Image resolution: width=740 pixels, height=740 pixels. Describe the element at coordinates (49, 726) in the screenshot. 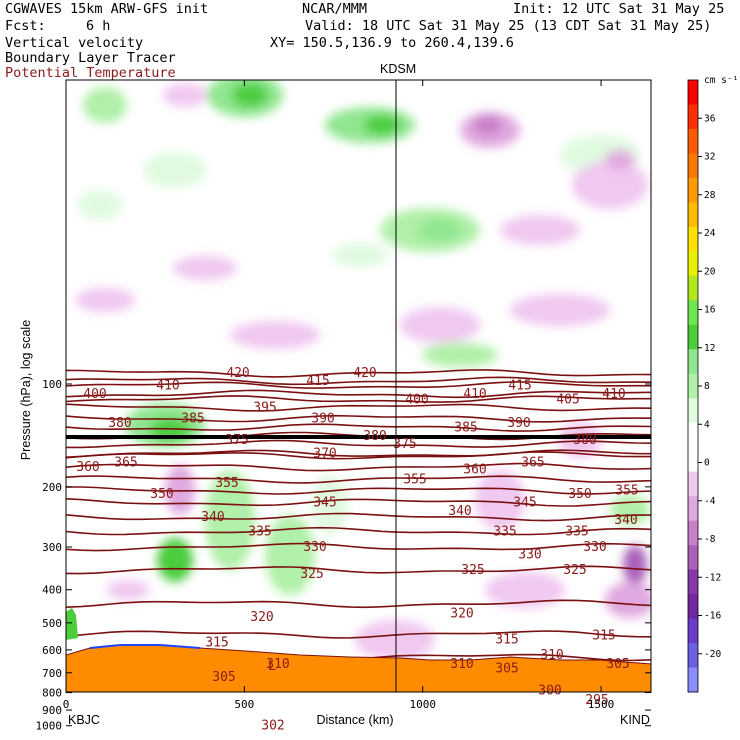

I see `y-tick-label: 1000` at that location.